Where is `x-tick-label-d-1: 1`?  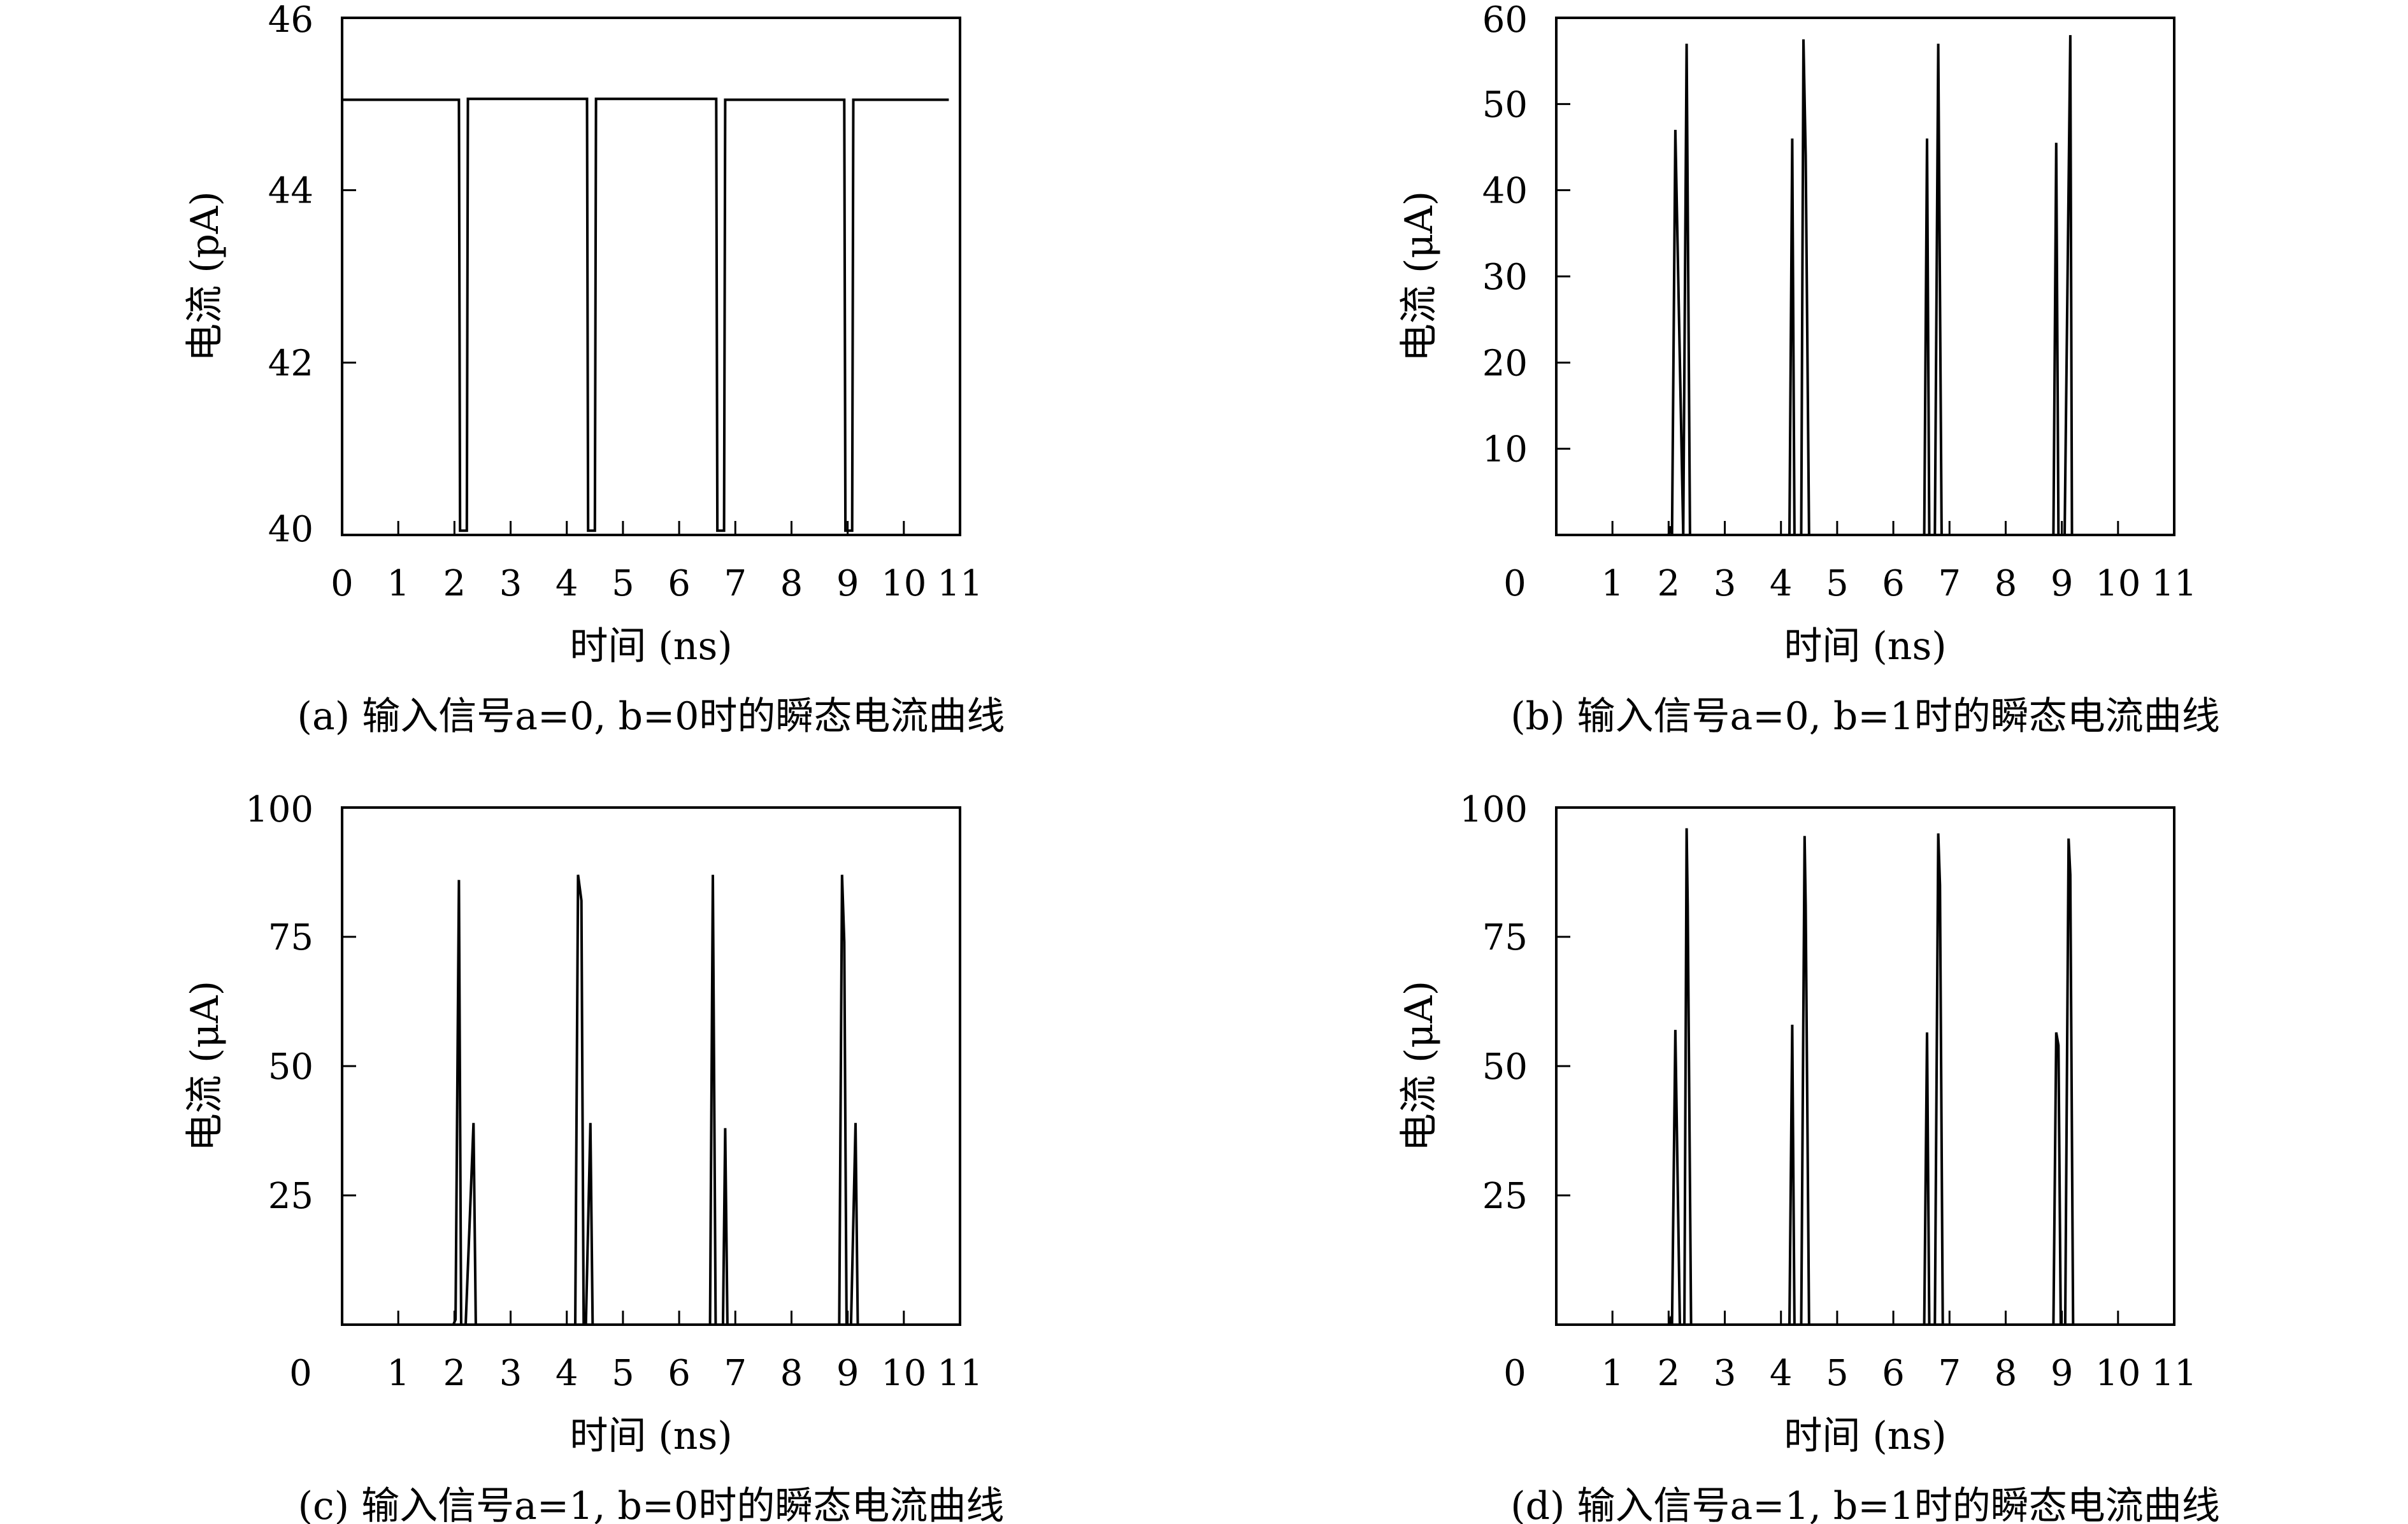 x-tick-label-d-1: 1 is located at coordinates (1612, 1373).